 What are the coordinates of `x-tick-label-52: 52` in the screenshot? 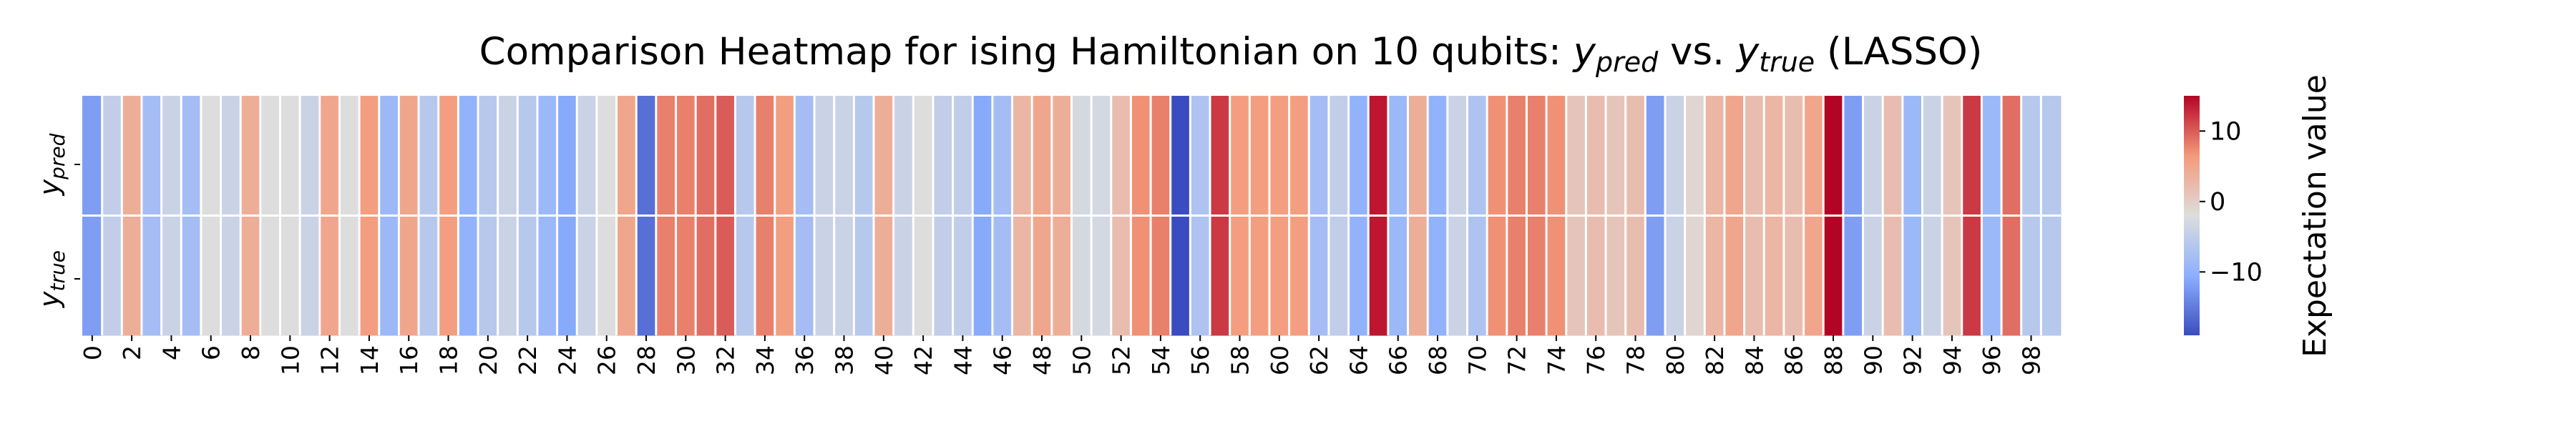 It's located at (1122, 360).